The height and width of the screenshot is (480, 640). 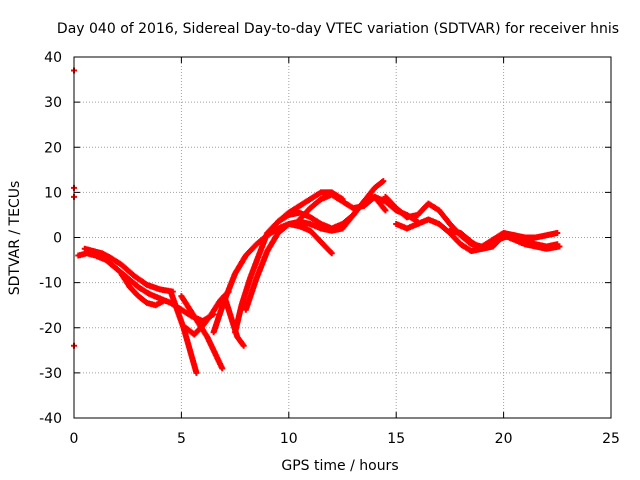 I want to click on x-axis-label: GPS time / hours, so click(x=339, y=466).